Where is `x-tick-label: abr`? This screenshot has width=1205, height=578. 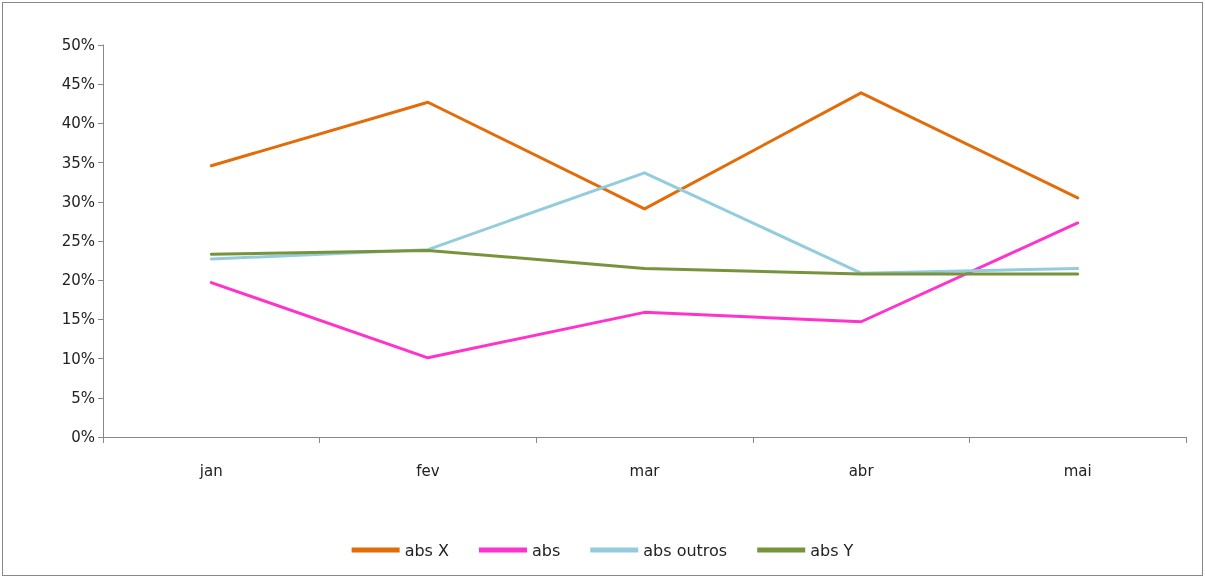 x-tick-label: abr is located at coordinates (861, 470).